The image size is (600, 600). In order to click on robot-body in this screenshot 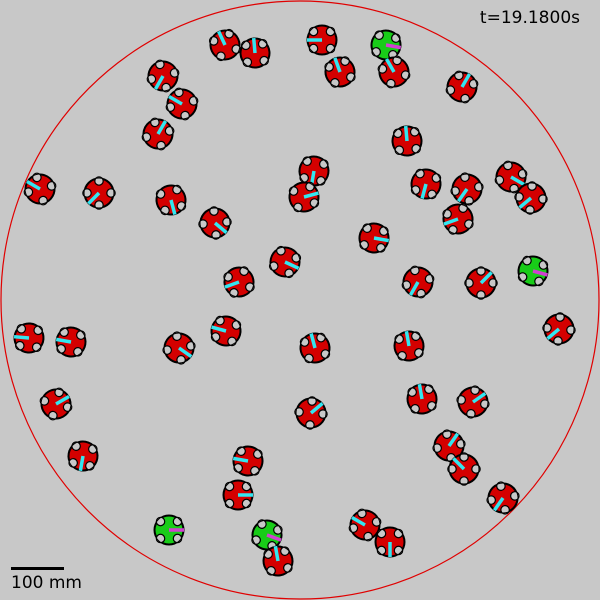, I will do `click(464, 469)`.